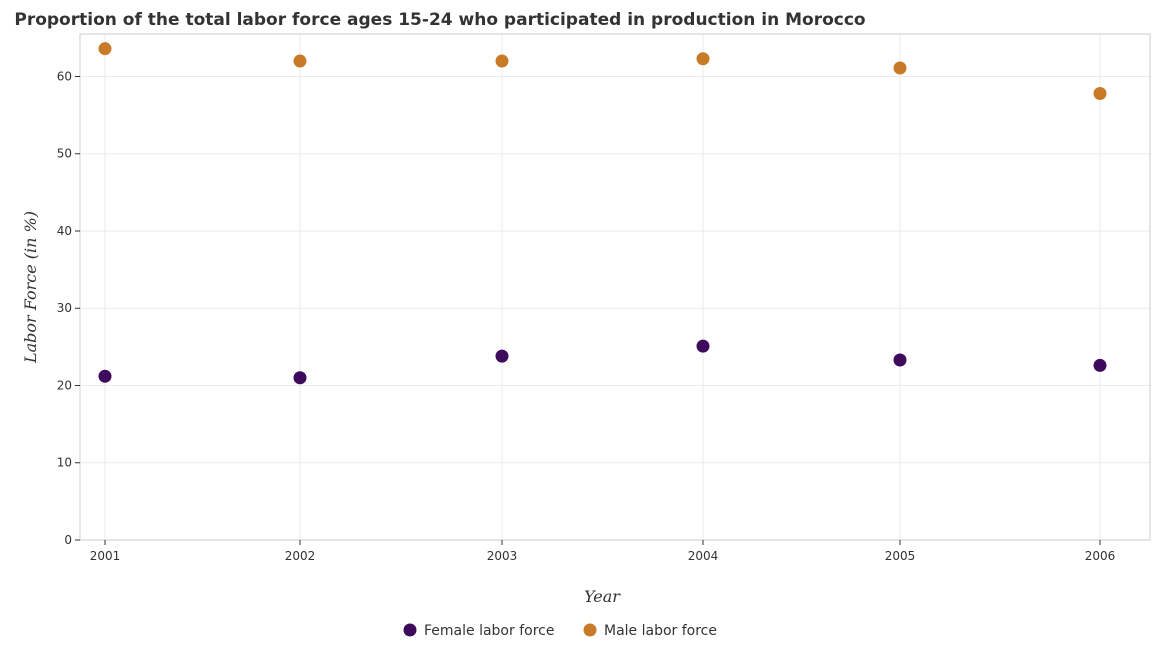 This screenshot has width=1155, height=650. I want to click on y-tick-label: 30, so click(64, 308).